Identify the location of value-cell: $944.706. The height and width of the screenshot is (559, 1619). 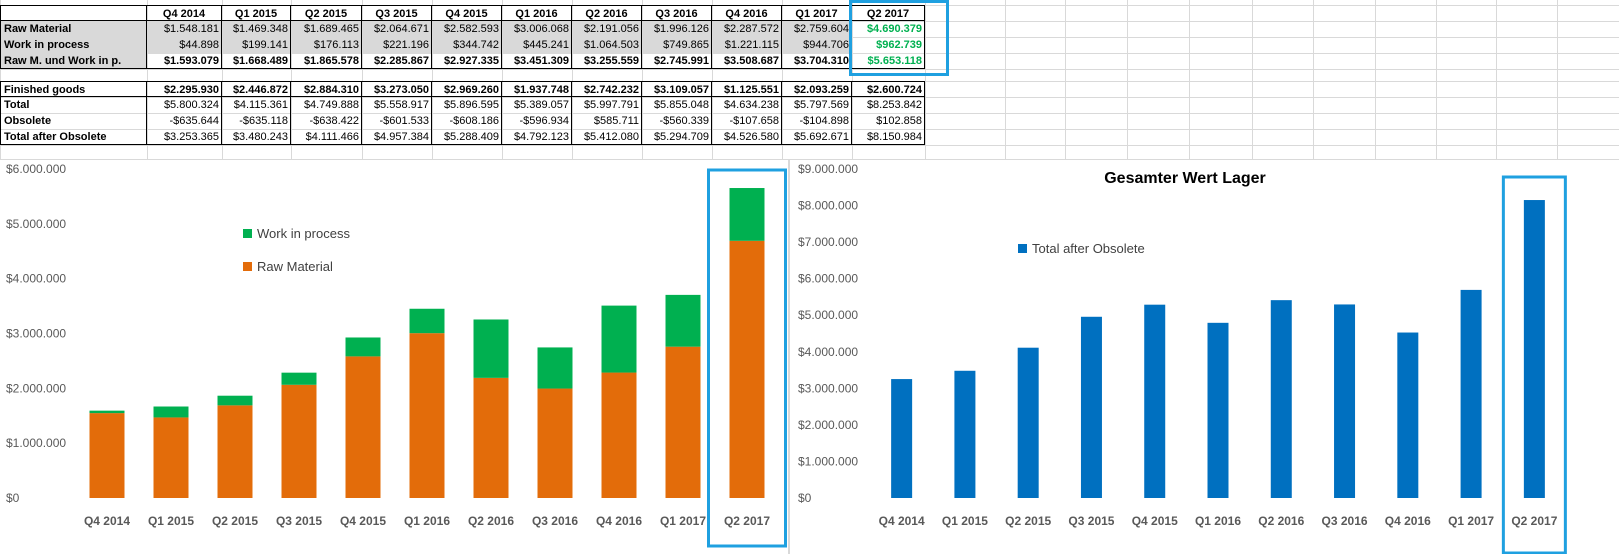
(817, 45).